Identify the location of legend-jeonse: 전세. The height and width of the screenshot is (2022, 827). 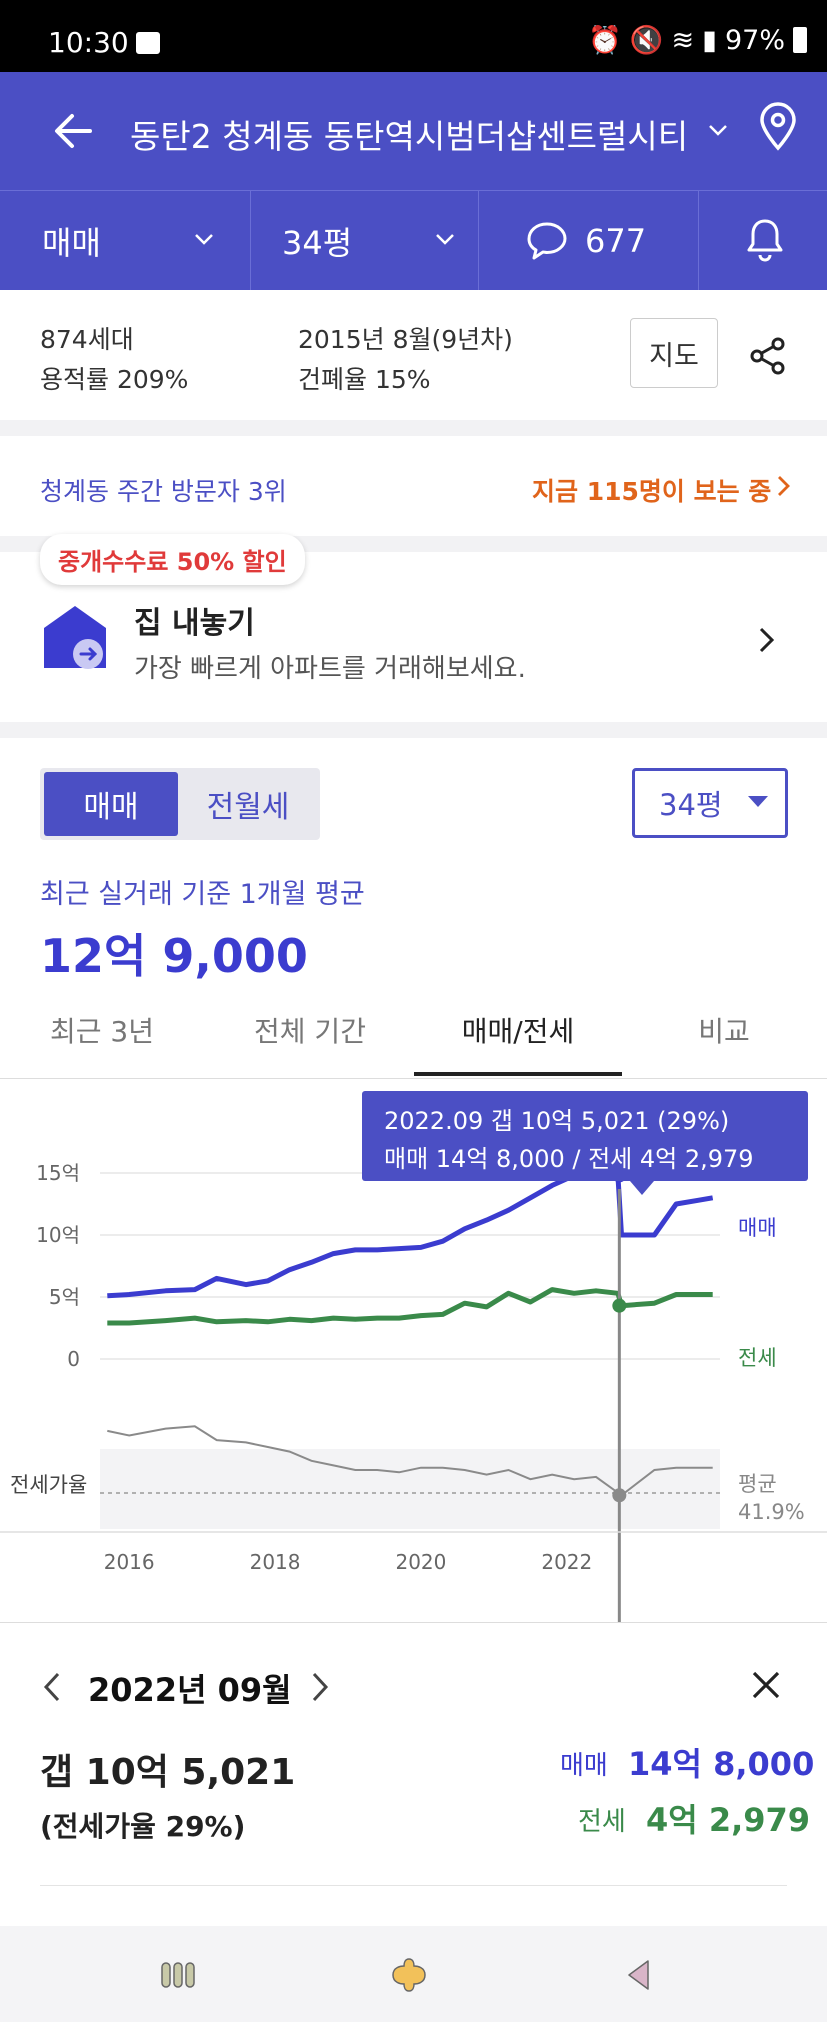
(757, 1358).